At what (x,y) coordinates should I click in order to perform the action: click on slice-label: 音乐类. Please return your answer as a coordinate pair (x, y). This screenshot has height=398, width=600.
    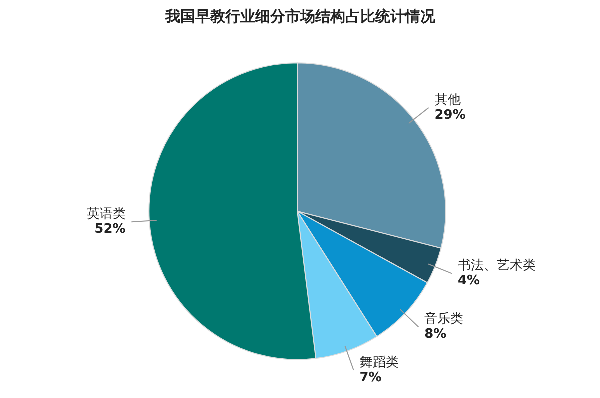
    Looking at the image, I should click on (444, 320).